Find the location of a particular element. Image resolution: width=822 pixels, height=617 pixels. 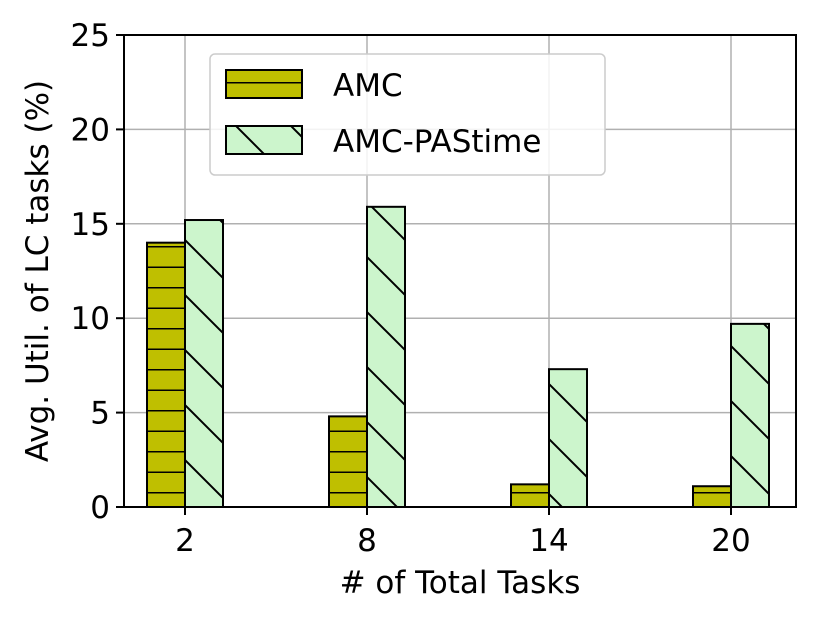

x-tick-label: 8 is located at coordinates (367, 541).